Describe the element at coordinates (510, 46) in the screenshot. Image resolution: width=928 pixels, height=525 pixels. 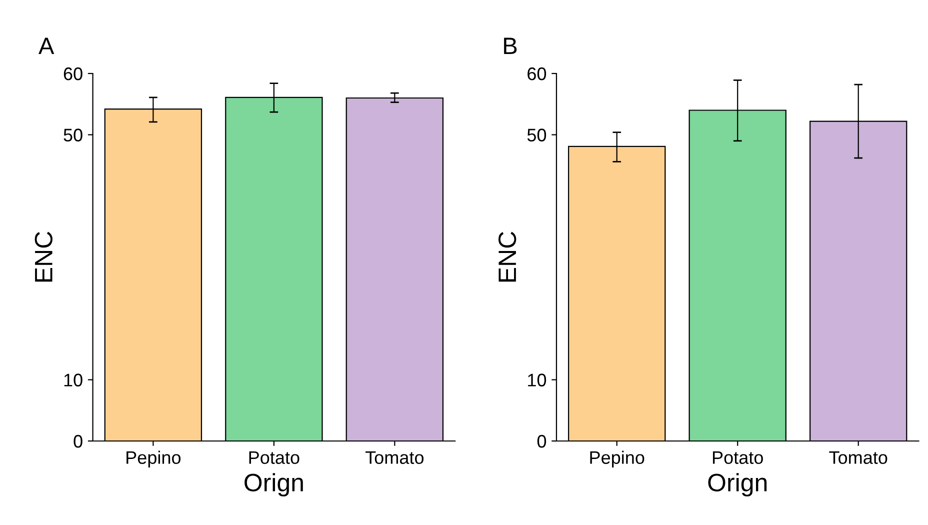
I see `chart-title: B` at that location.